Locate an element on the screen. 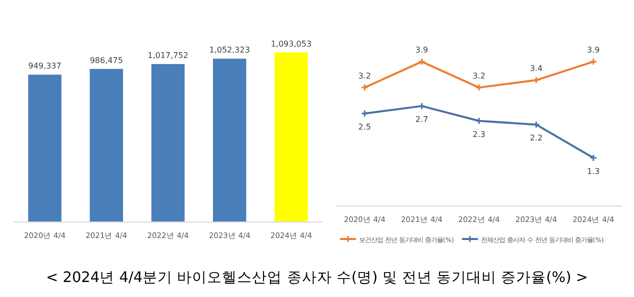 The height and width of the screenshot is (297, 634). data-label: 1,052,323 is located at coordinates (229, 50).